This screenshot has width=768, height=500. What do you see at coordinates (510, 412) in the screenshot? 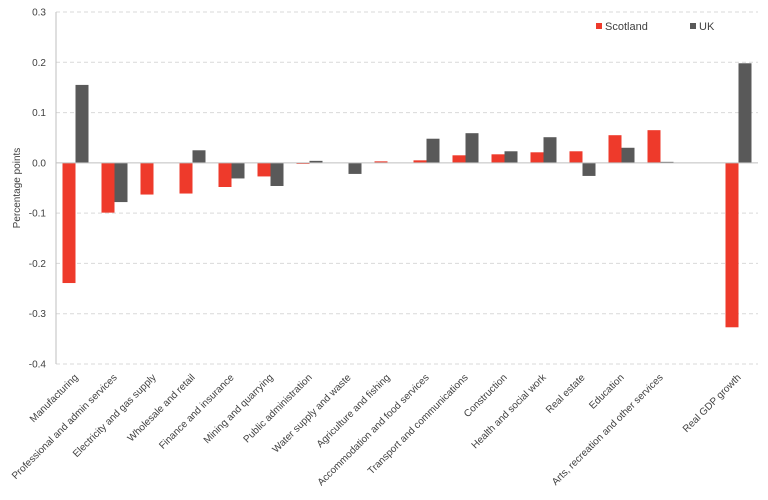
I see `x-tick-label: Health and social work` at bounding box center [510, 412].